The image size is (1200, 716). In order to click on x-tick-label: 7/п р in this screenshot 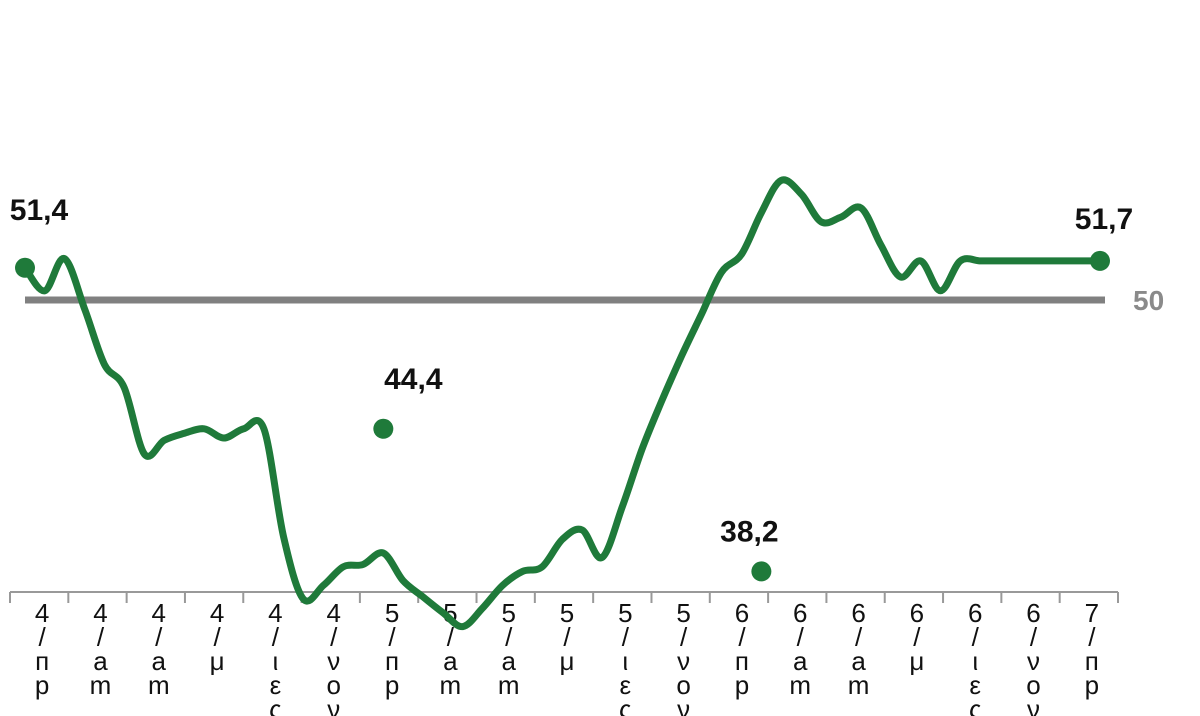, I will do `click(1092, 649)`.